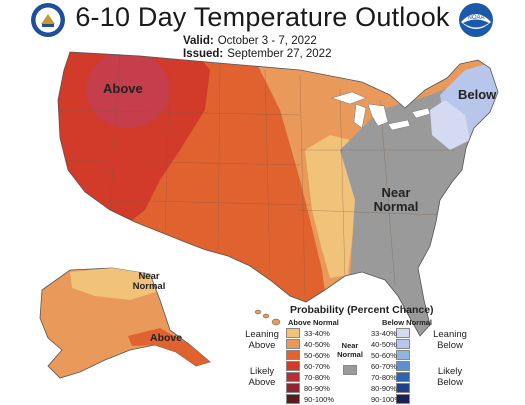  What do you see at coordinates (350, 350) in the screenshot?
I see `legend-near-normal-label: Near Normal` at bounding box center [350, 350].